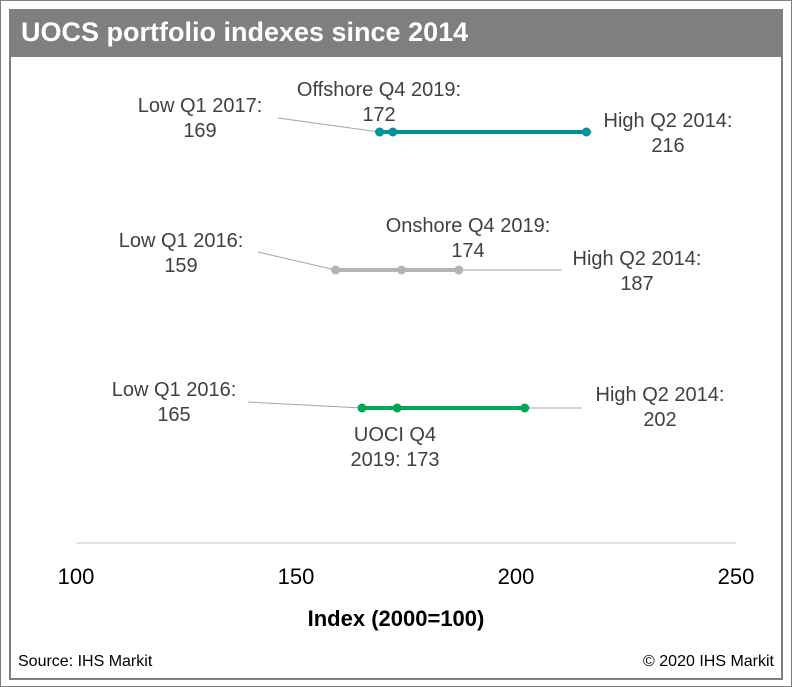  Describe the element at coordinates (180, 266) in the screenshot. I see `low-label-line2: 159` at that location.